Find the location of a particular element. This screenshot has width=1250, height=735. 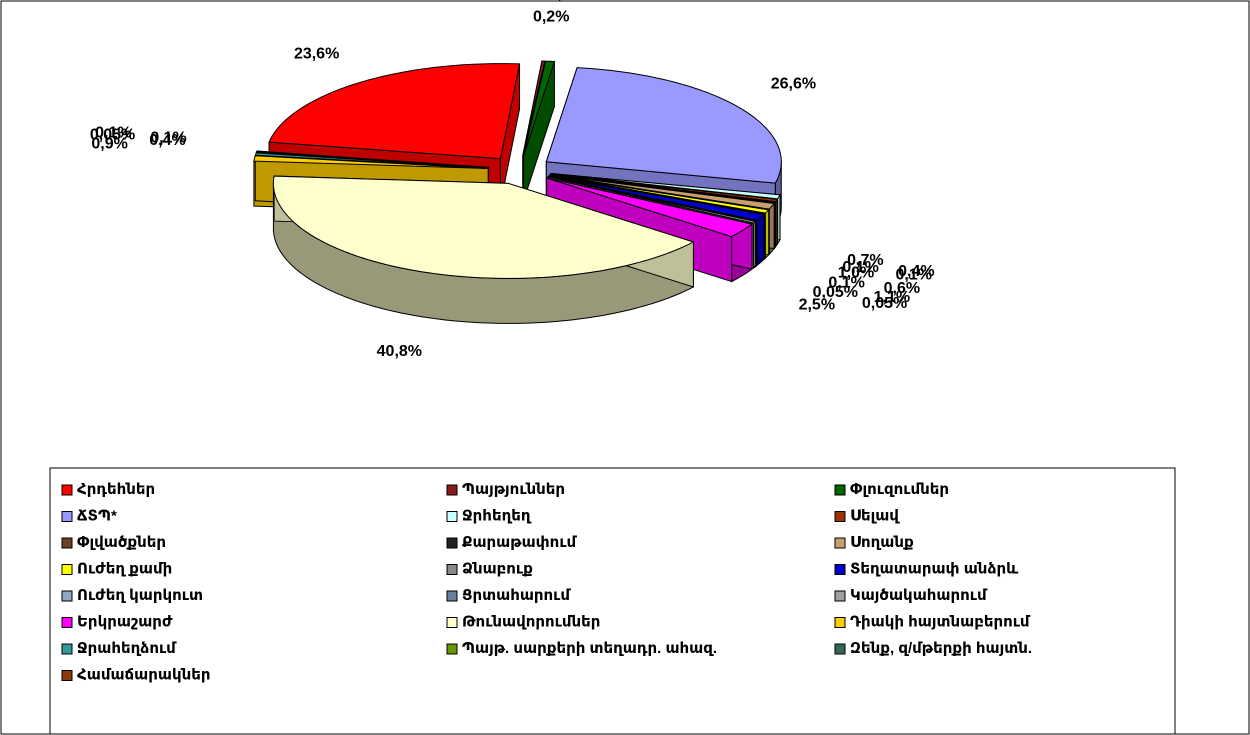

legend-label: Ցրտահարում is located at coordinates (516, 595).